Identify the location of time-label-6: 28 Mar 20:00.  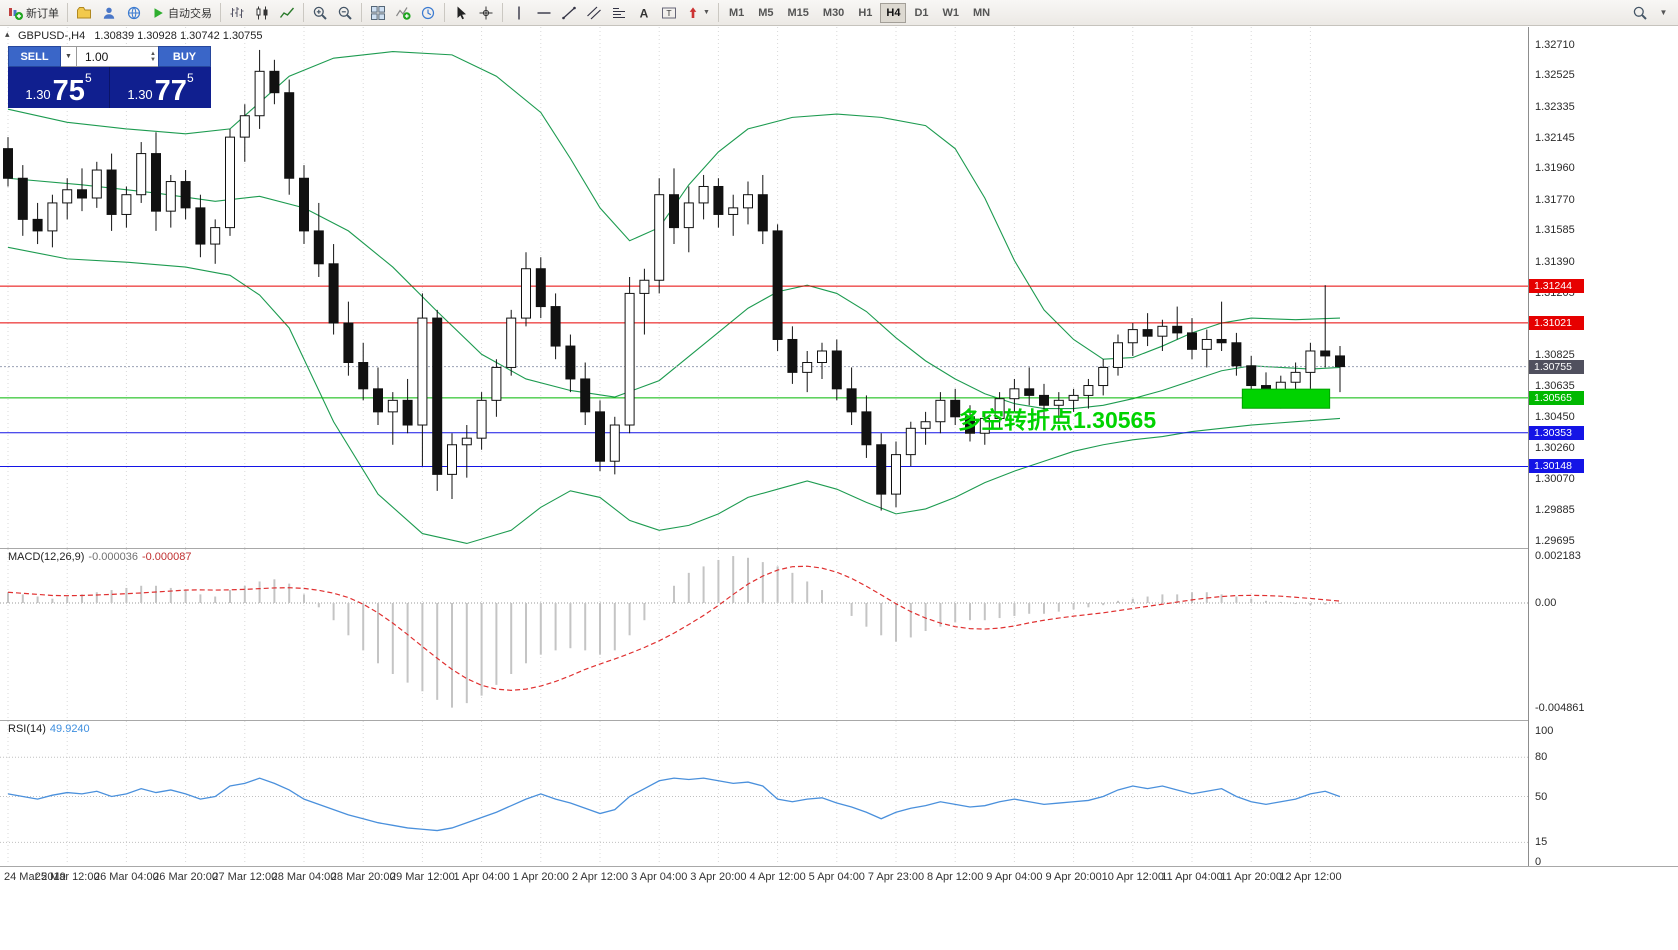
(363, 877).